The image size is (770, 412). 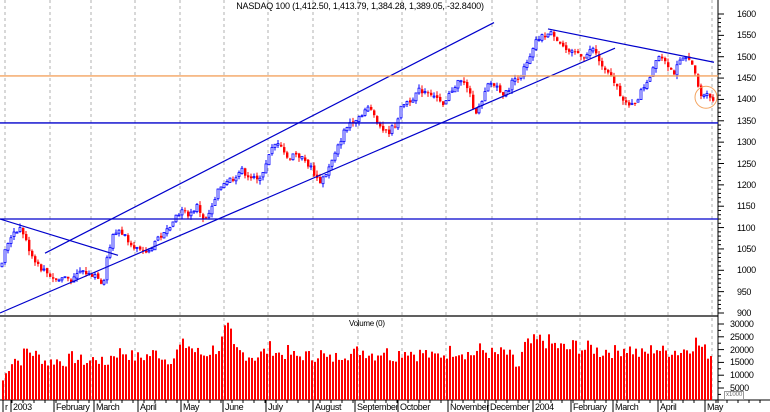 What do you see at coordinates (746, 14) in the screenshot?
I see `price-tick-label: 1600` at bounding box center [746, 14].